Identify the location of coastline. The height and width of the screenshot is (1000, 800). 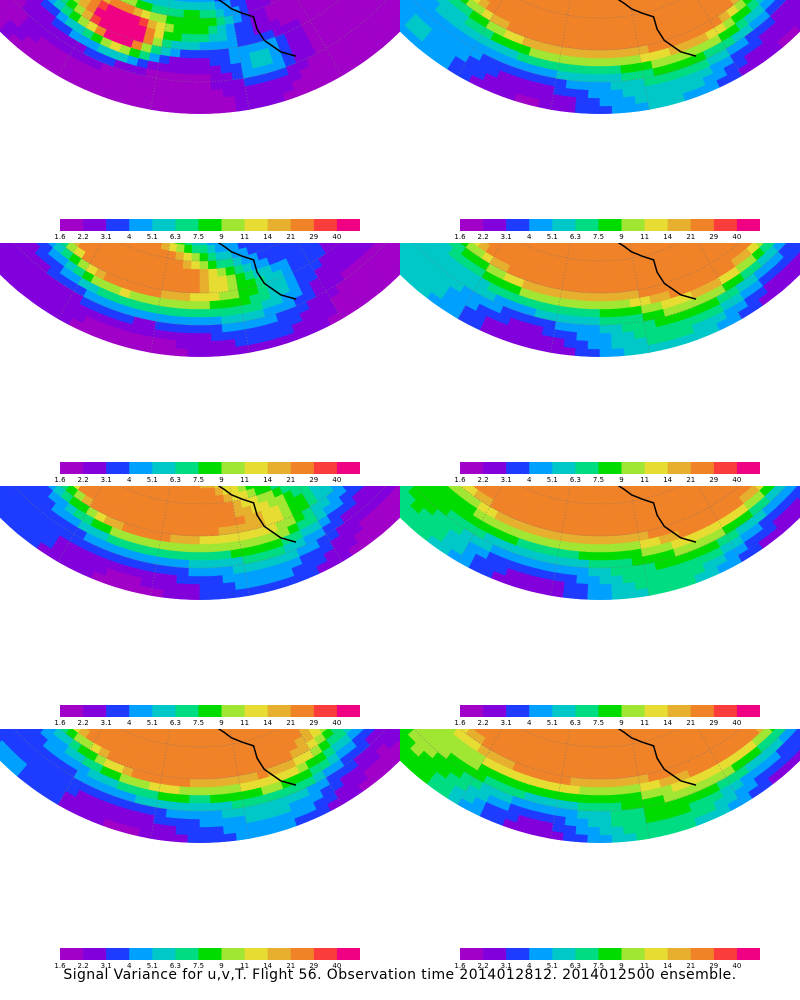
(214, 271).